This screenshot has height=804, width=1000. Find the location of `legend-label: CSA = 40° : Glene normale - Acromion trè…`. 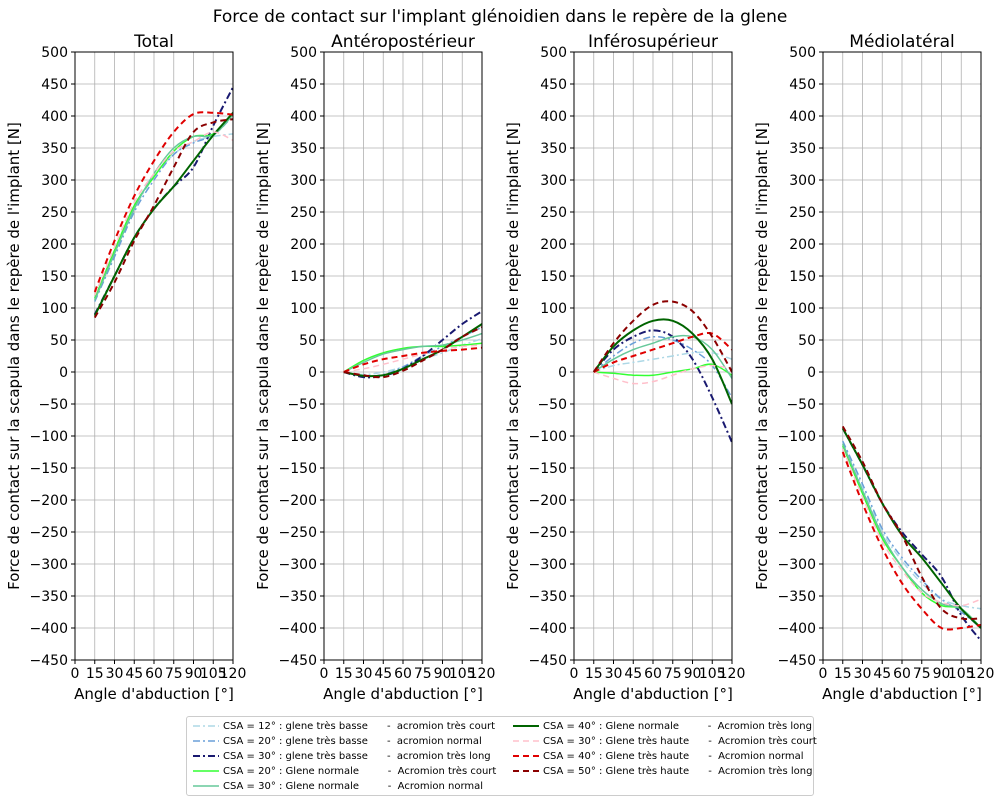

legend-label: CSA = 40° : Glene normale - Acromion trè… is located at coordinates (677, 726).